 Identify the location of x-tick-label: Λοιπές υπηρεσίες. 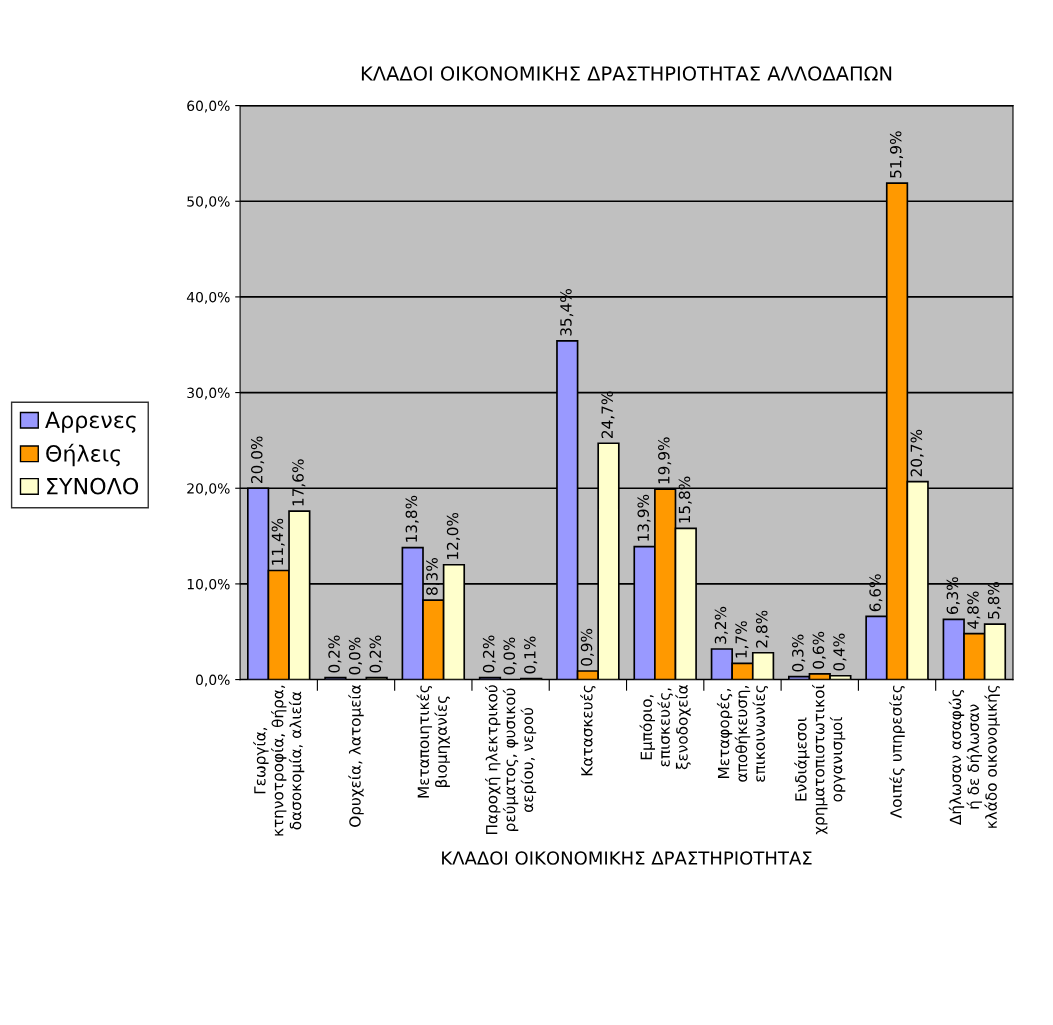
(897, 752).